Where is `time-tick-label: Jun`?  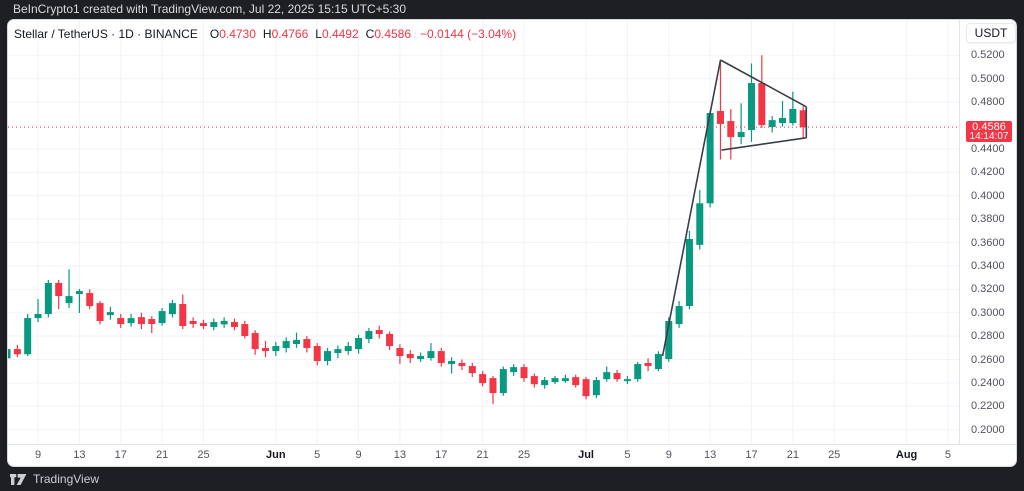 time-tick-label: Jun is located at coordinates (276, 455).